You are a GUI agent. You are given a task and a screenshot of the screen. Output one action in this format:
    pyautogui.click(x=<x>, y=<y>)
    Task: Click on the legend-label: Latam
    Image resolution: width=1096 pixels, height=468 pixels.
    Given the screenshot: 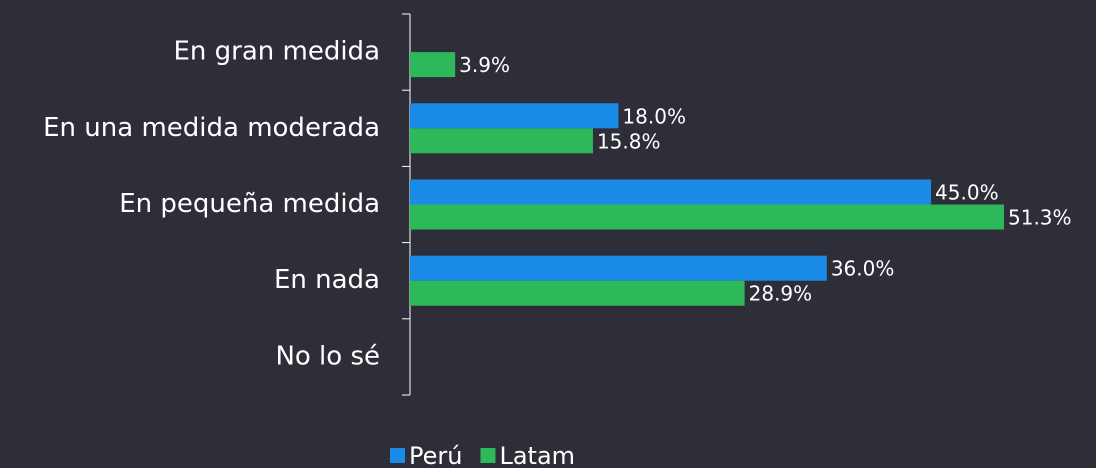 What is the action you would take?
    pyautogui.click(x=537, y=455)
    